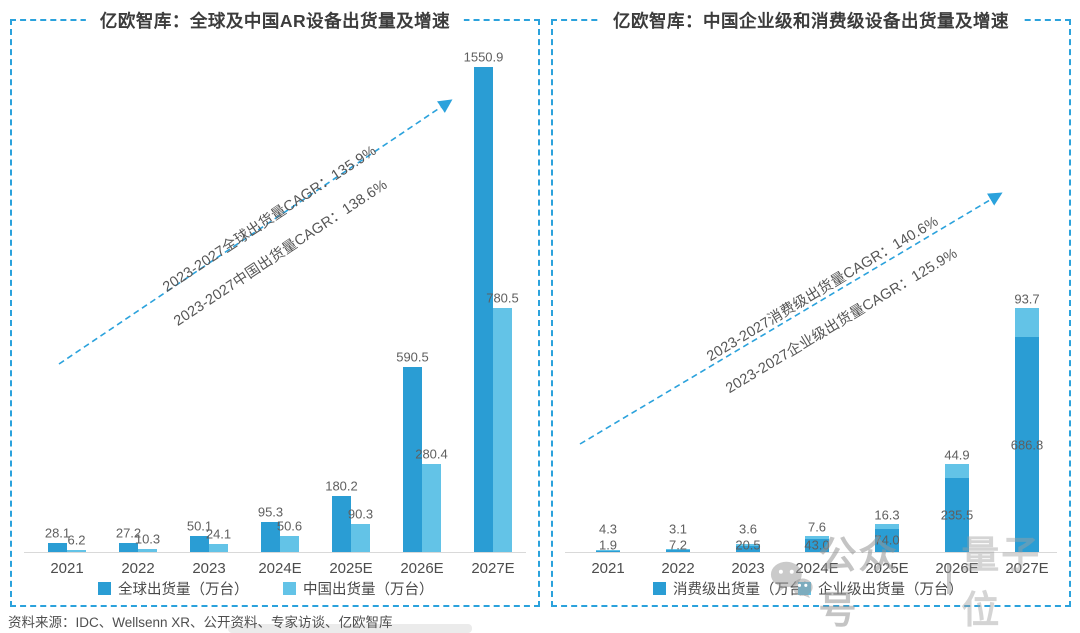  What do you see at coordinates (1027, 299) in the screenshot?
I see `value-label: 93.7` at bounding box center [1027, 299].